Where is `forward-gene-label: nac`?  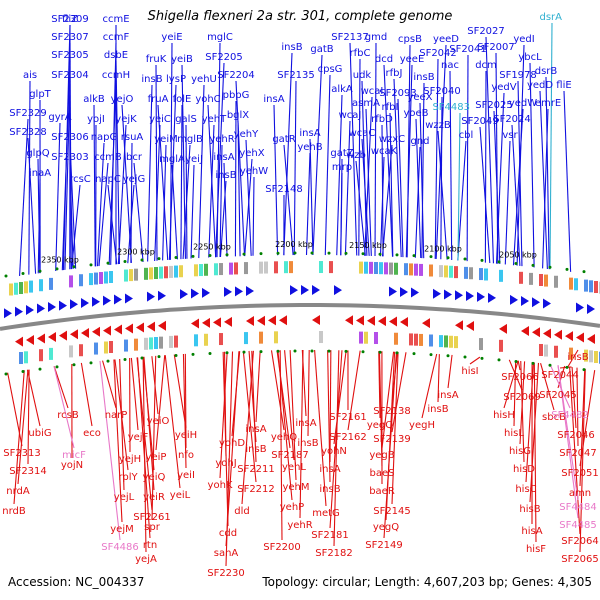 forward-gene-label: nac is located at coordinates (450, 65).